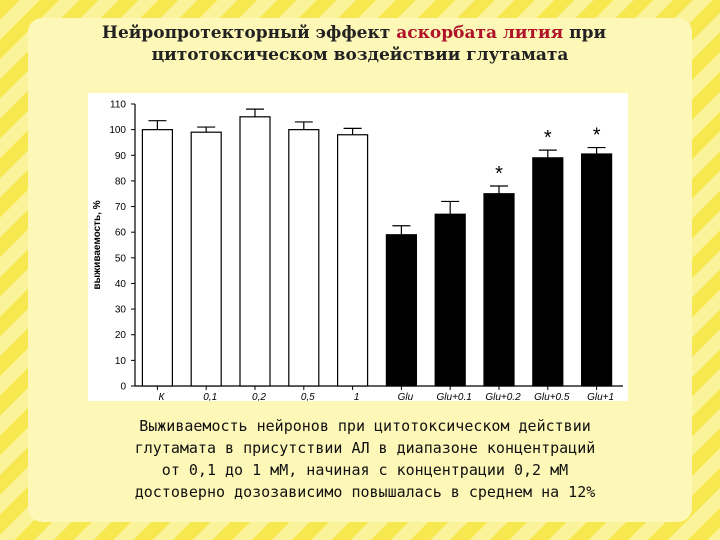  I want to click on title-text-1: Нейропротекторный эффект, so click(249, 33).